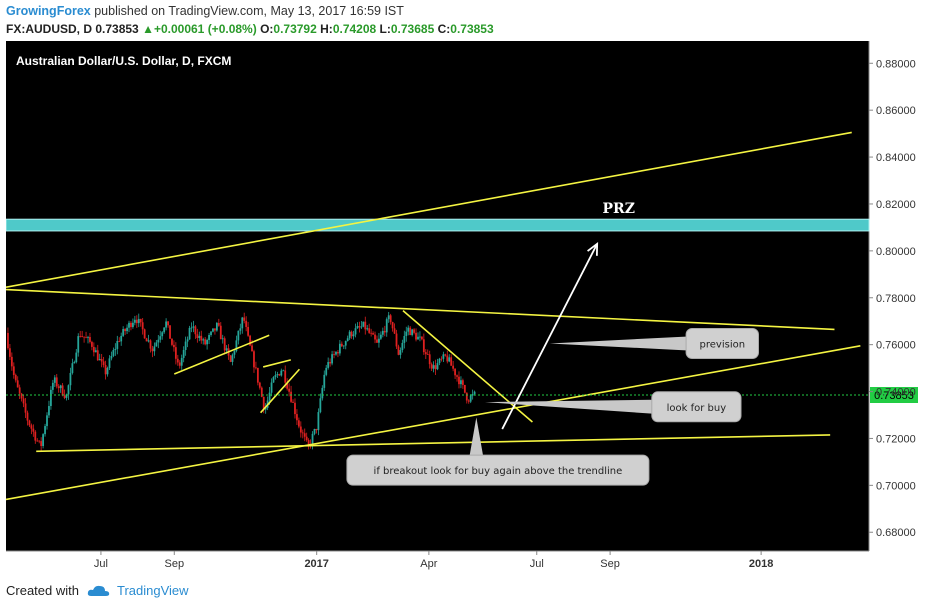  I want to click on close-value: 0.73853, so click(472, 29).